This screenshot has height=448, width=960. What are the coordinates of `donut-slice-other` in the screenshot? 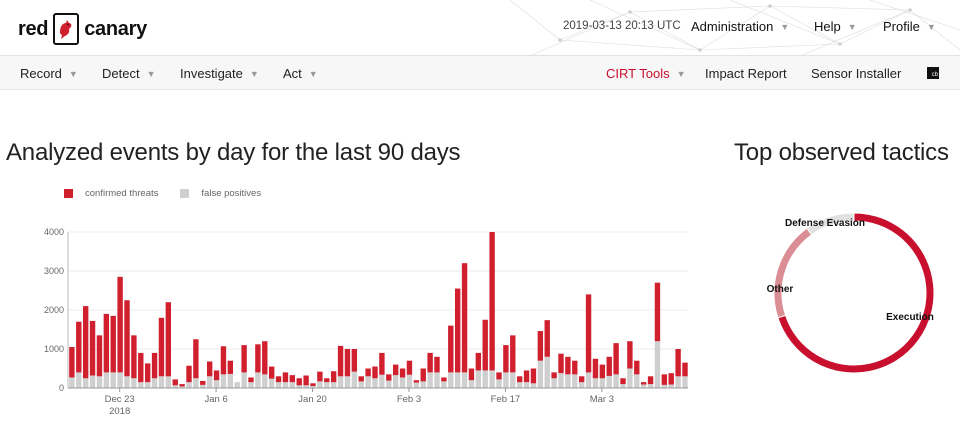 It's located at (793, 273).